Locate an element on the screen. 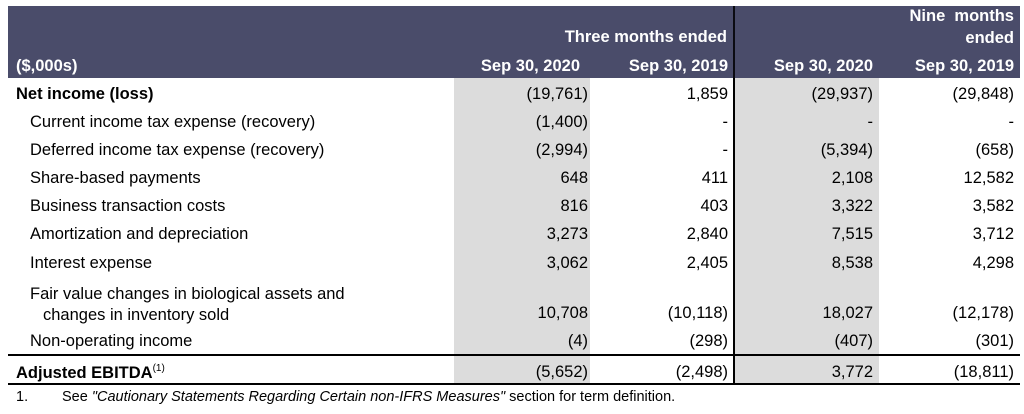 The height and width of the screenshot is (414, 1024). cell-q3-2019: 1,859 is located at coordinates (707, 94).